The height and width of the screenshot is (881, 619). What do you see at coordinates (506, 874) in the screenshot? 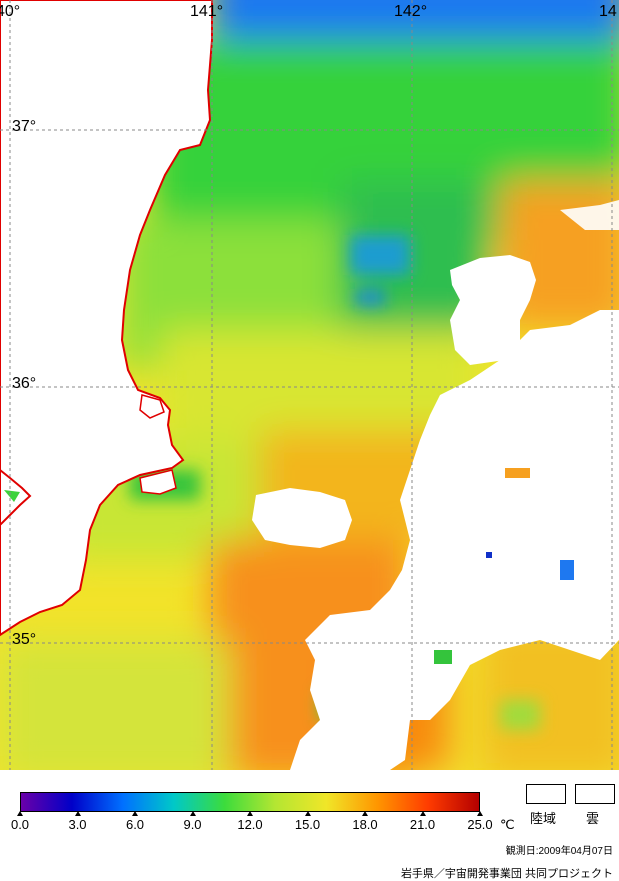
I see `credit-line: 岩手県／宇宙開発事業団 共同プロジェクト` at bounding box center [506, 874].